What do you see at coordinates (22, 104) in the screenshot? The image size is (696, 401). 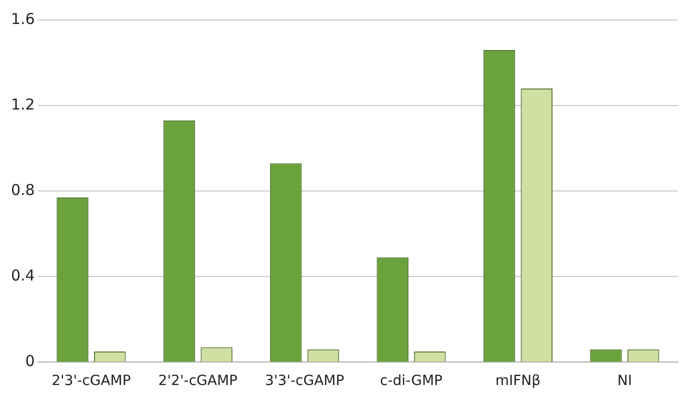 I see `y-tick-label: 1.2` at bounding box center [22, 104].